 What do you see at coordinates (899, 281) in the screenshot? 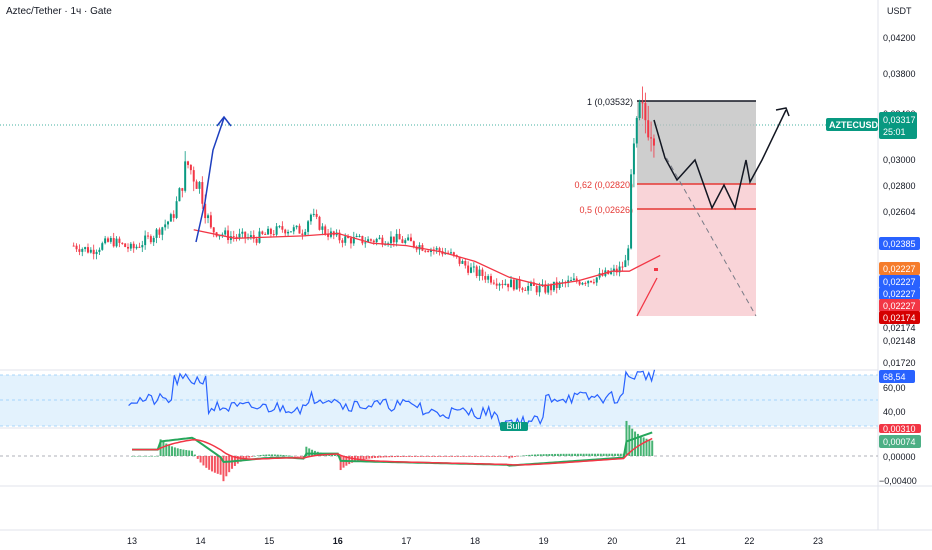
I see `price-badge: 0,02227` at bounding box center [899, 281].